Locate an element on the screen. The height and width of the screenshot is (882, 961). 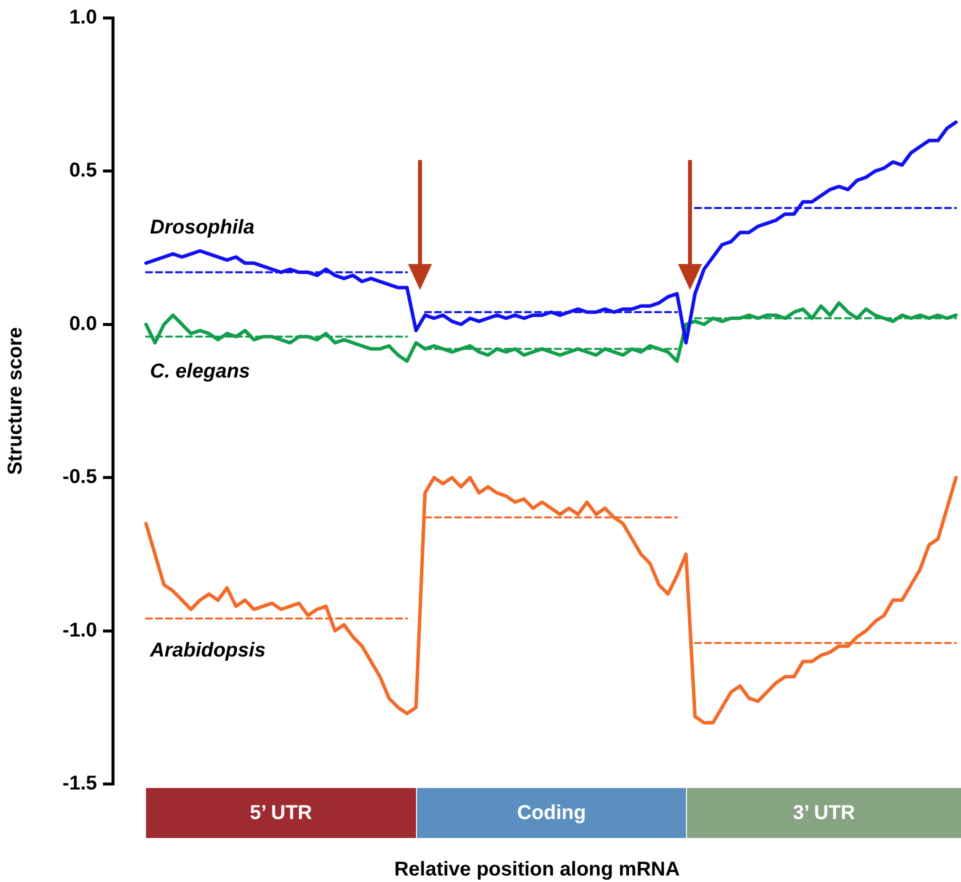
series-label: Drosophila is located at coordinates (202, 227).